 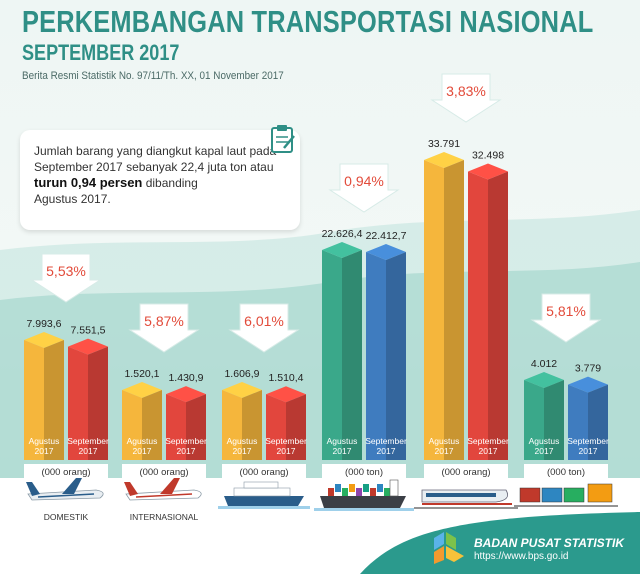 What do you see at coordinates (308, 21) in the screenshot?
I see `page-title: PERKEMBANGAN TRANSPORTASI NASIONAL` at bounding box center [308, 21].